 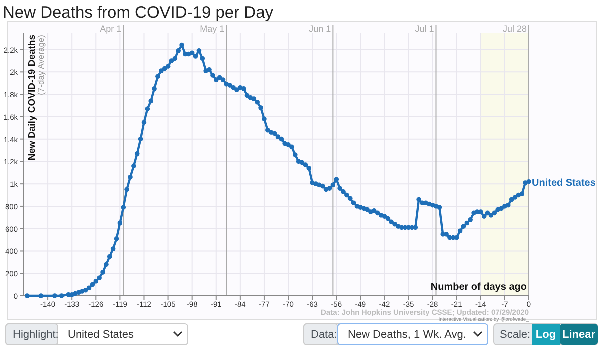 What do you see at coordinates (424, 29) in the screenshot?
I see `ref-line-label: Jul 1` at bounding box center [424, 29].